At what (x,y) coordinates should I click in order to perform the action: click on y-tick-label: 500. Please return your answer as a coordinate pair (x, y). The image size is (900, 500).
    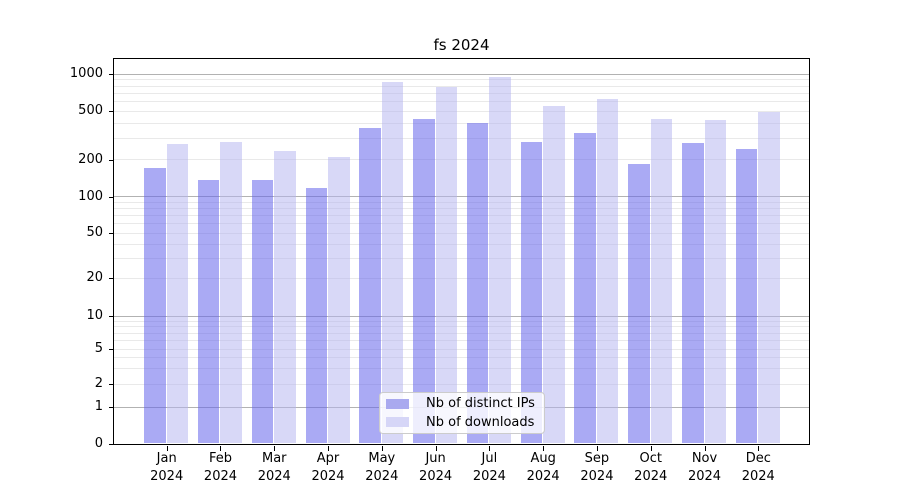
    Looking at the image, I should click on (90, 111).